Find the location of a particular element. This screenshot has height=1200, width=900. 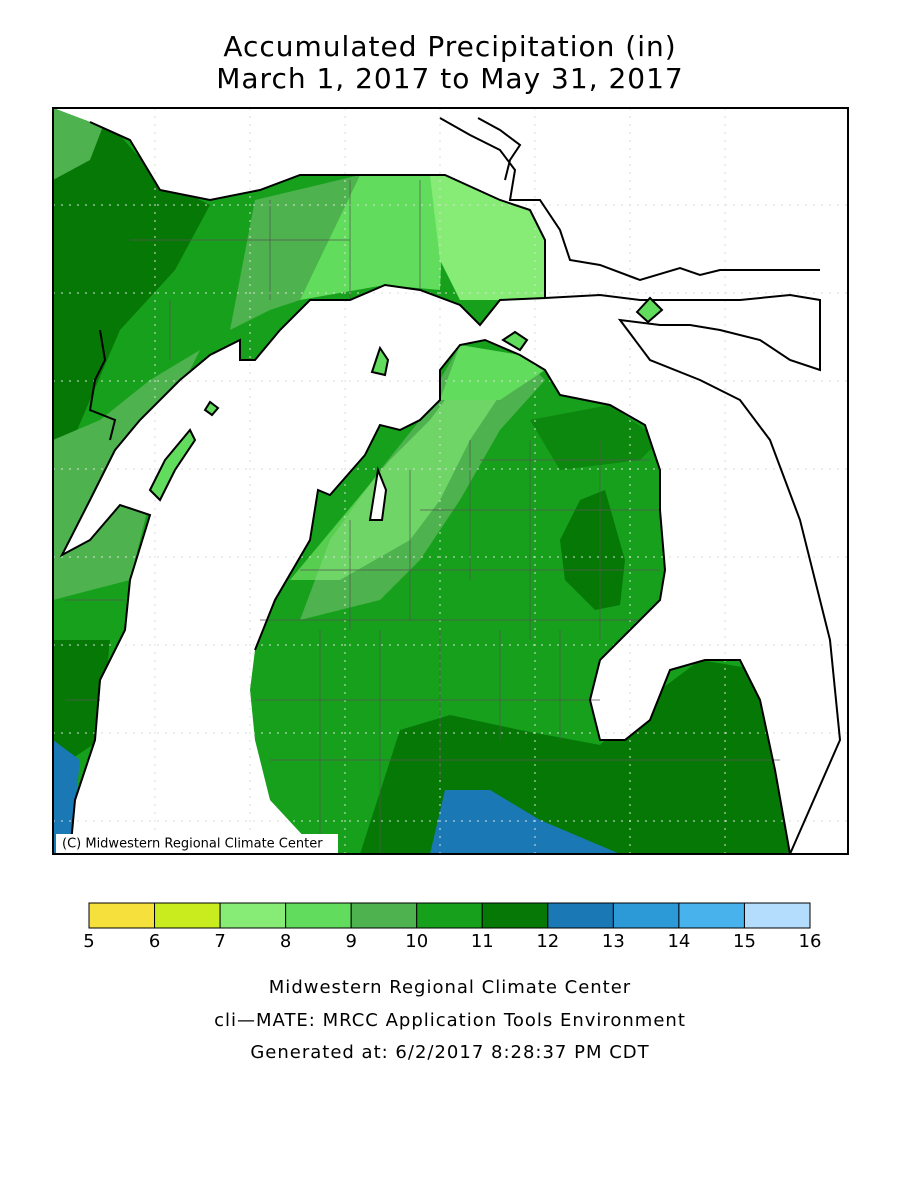

legend: 5 6 7 8 9 10 11 12 13 14 15 16 is located at coordinates (452, 927).